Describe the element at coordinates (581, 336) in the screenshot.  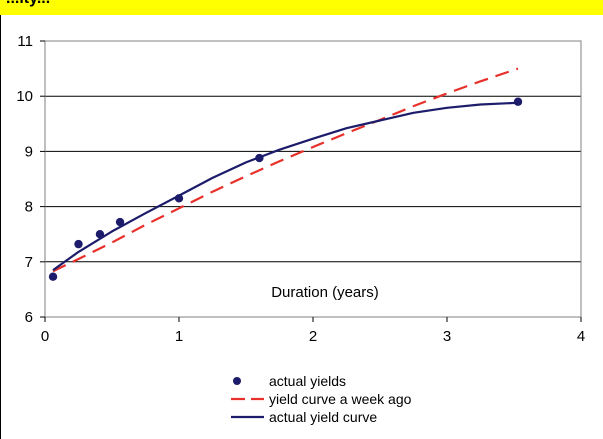
I see `x-tick-label-4: 4` at that location.